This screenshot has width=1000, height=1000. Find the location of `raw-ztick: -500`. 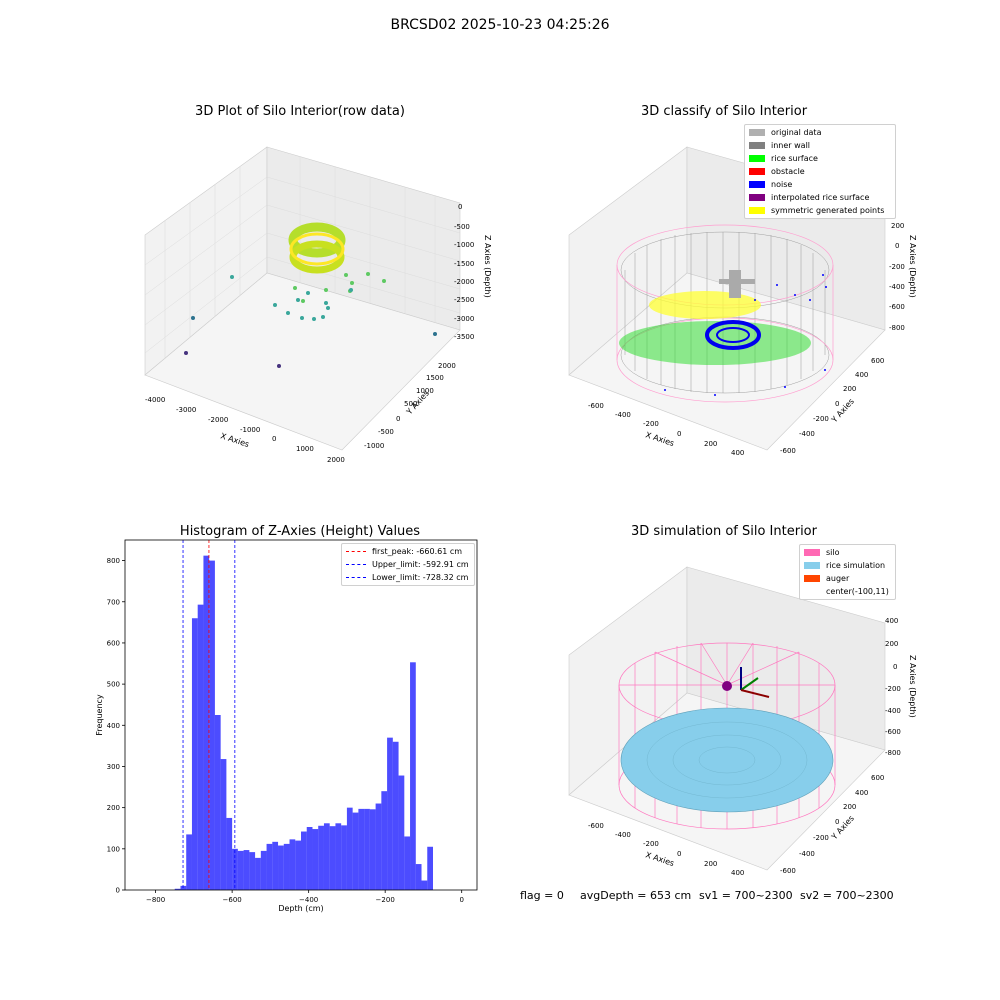

raw-ztick: -500 is located at coordinates (462, 227).